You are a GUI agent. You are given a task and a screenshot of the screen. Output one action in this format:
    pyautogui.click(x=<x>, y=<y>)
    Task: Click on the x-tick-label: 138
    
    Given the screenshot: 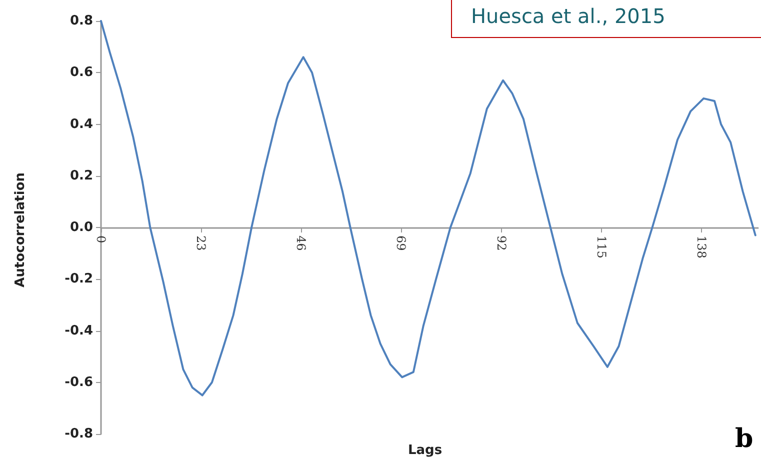 What is the action you would take?
    pyautogui.click(x=701, y=247)
    